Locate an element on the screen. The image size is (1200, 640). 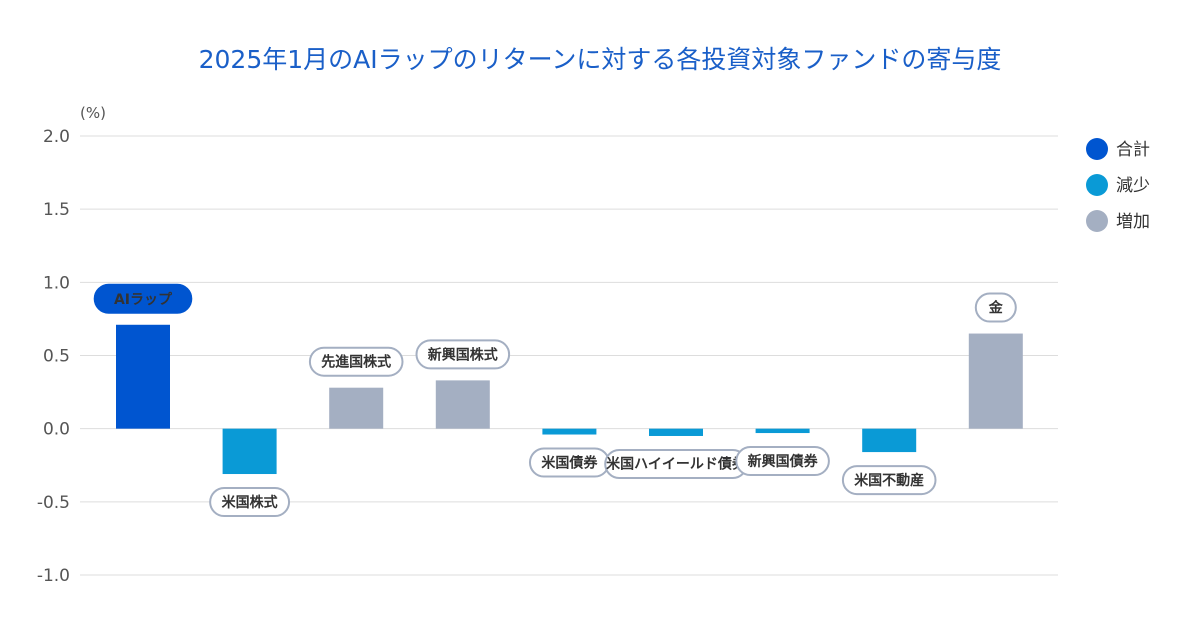
category-label-text: 米国株式 is located at coordinates (250, 502).